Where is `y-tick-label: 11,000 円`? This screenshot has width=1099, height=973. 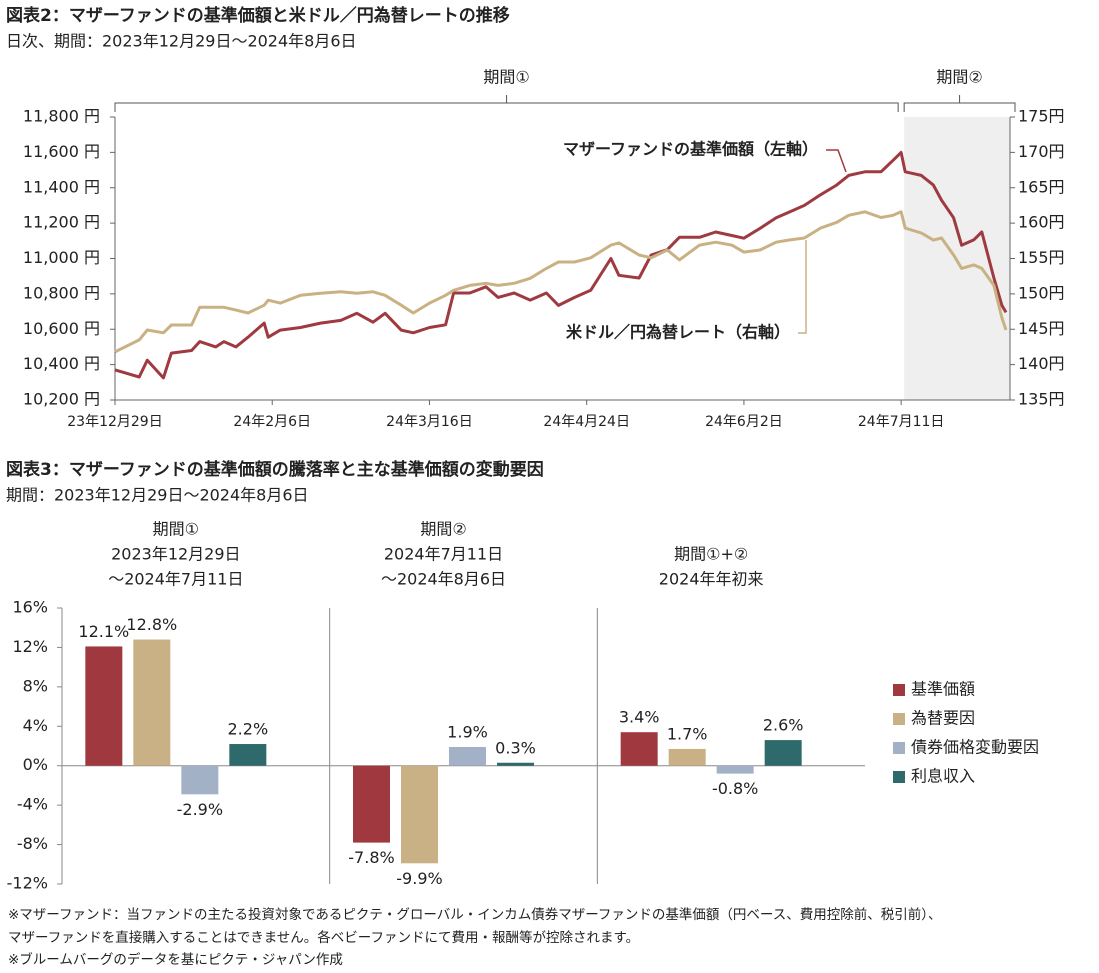 y-tick-label: 11,000 円 is located at coordinates (61, 257).